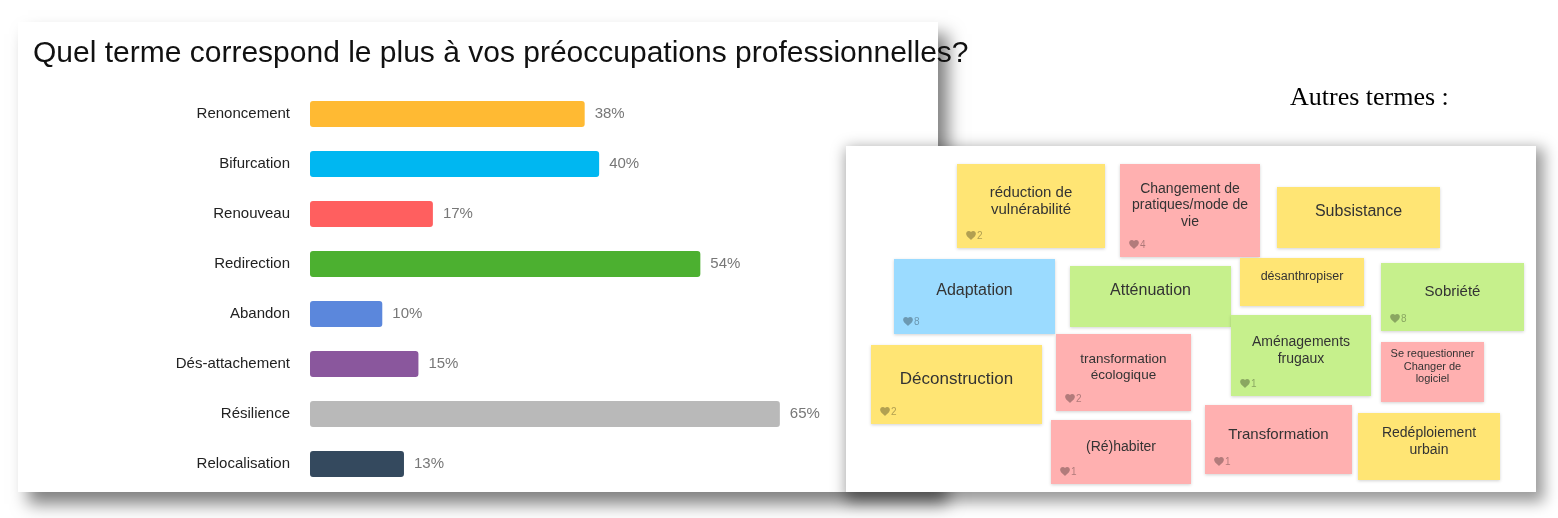 This screenshot has height=518, width=1558. I want to click on y-tick-label: Renouveau, so click(251, 213).